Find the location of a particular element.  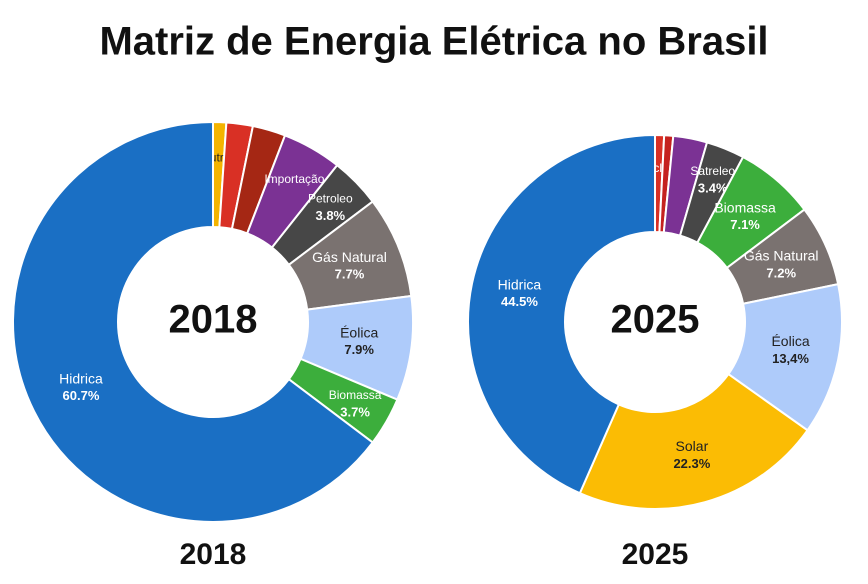

slice-value: 22.3% is located at coordinates (691, 463).